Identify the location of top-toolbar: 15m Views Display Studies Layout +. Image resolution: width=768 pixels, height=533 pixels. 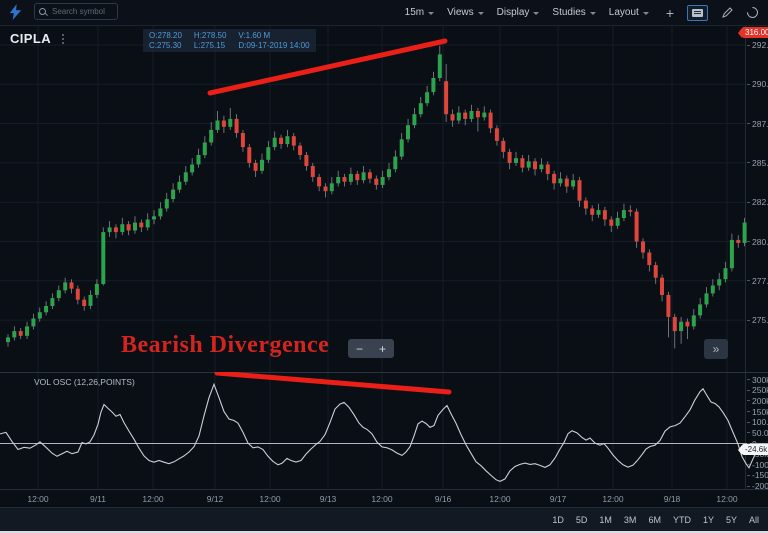
(384, 13).